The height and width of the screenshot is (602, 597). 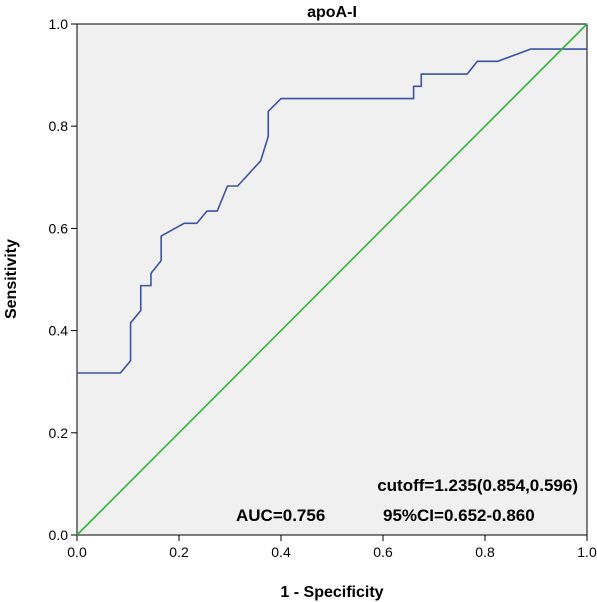 What do you see at coordinates (63, 279) in the screenshot?
I see `y-axis-ticks: 0.0 0.2 0.4 0.6 0.8 1.0` at bounding box center [63, 279].